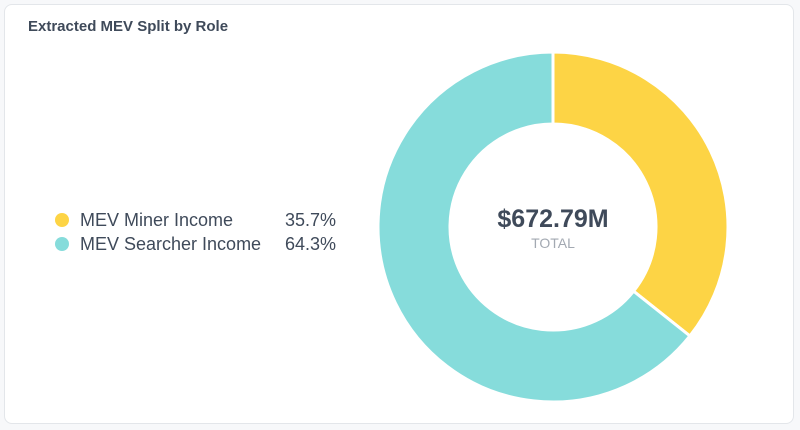 This screenshot has width=800, height=430. What do you see at coordinates (128, 26) in the screenshot?
I see `card-title: Extracted MEV Split by Role` at bounding box center [128, 26].